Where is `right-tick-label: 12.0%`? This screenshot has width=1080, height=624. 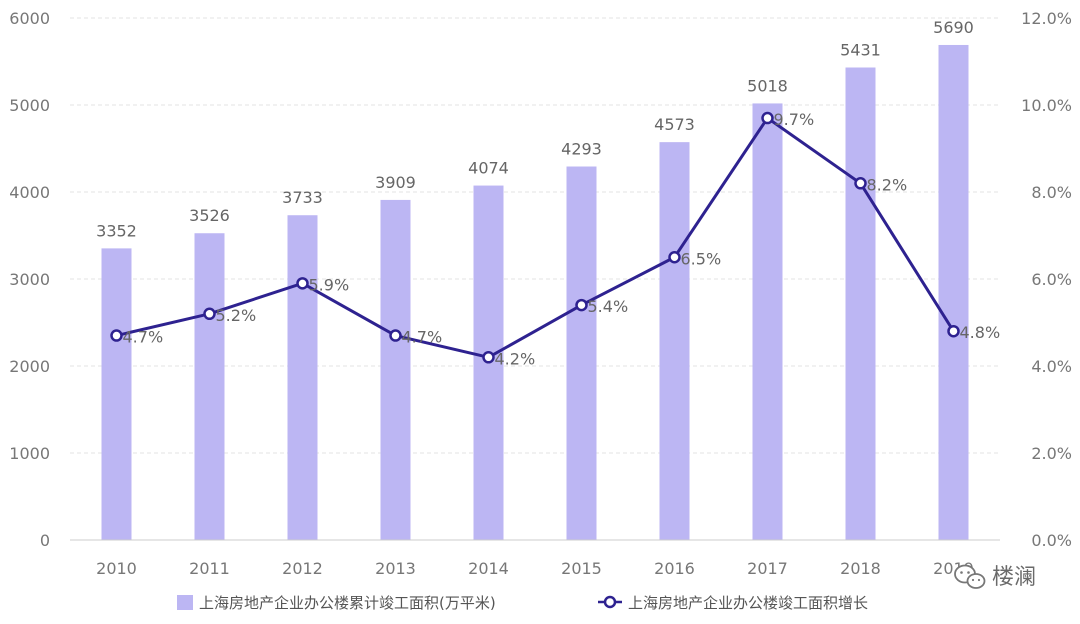
right-tick-label: 12.0% is located at coordinates (1046, 18).